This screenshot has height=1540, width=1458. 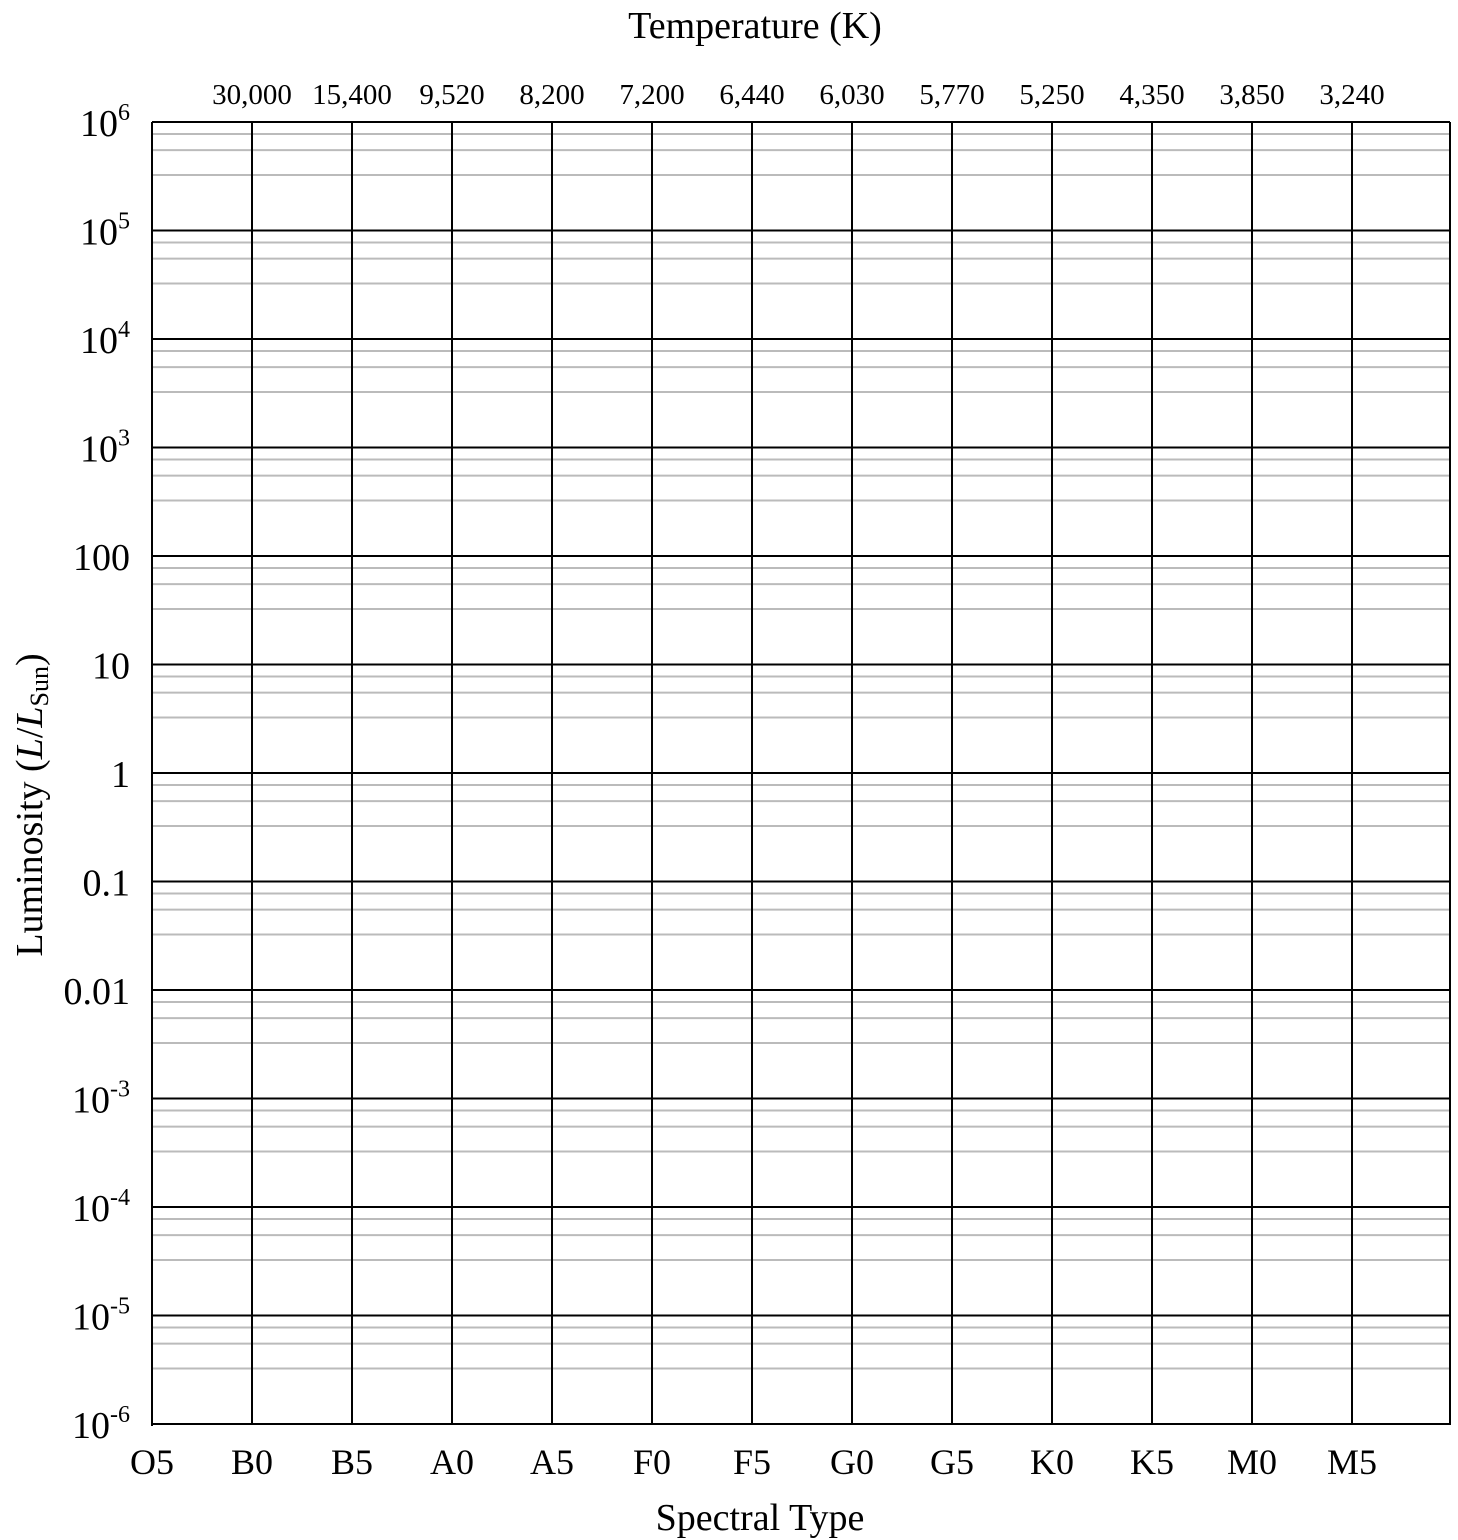 What do you see at coordinates (951, 95) in the screenshot?
I see `temperature-tick-label: 5,770` at bounding box center [951, 95].